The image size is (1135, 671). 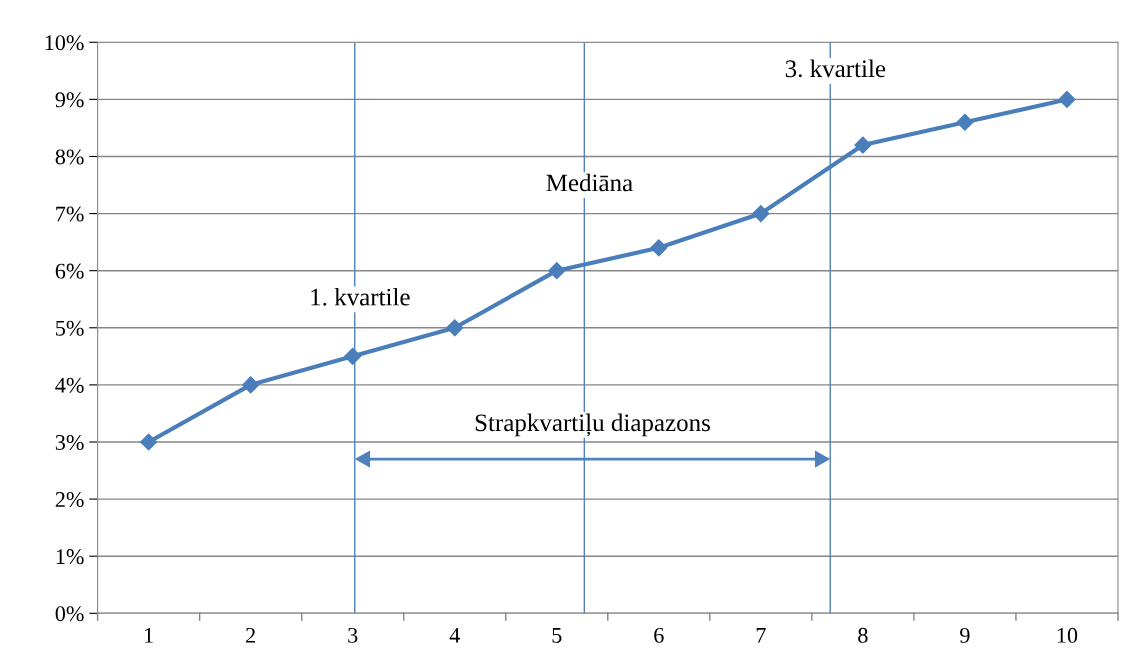 What do you see at coordinates (454, 635) in the screenshot?
I see `x-tick-label: 4` at bounding box center [454, 635].